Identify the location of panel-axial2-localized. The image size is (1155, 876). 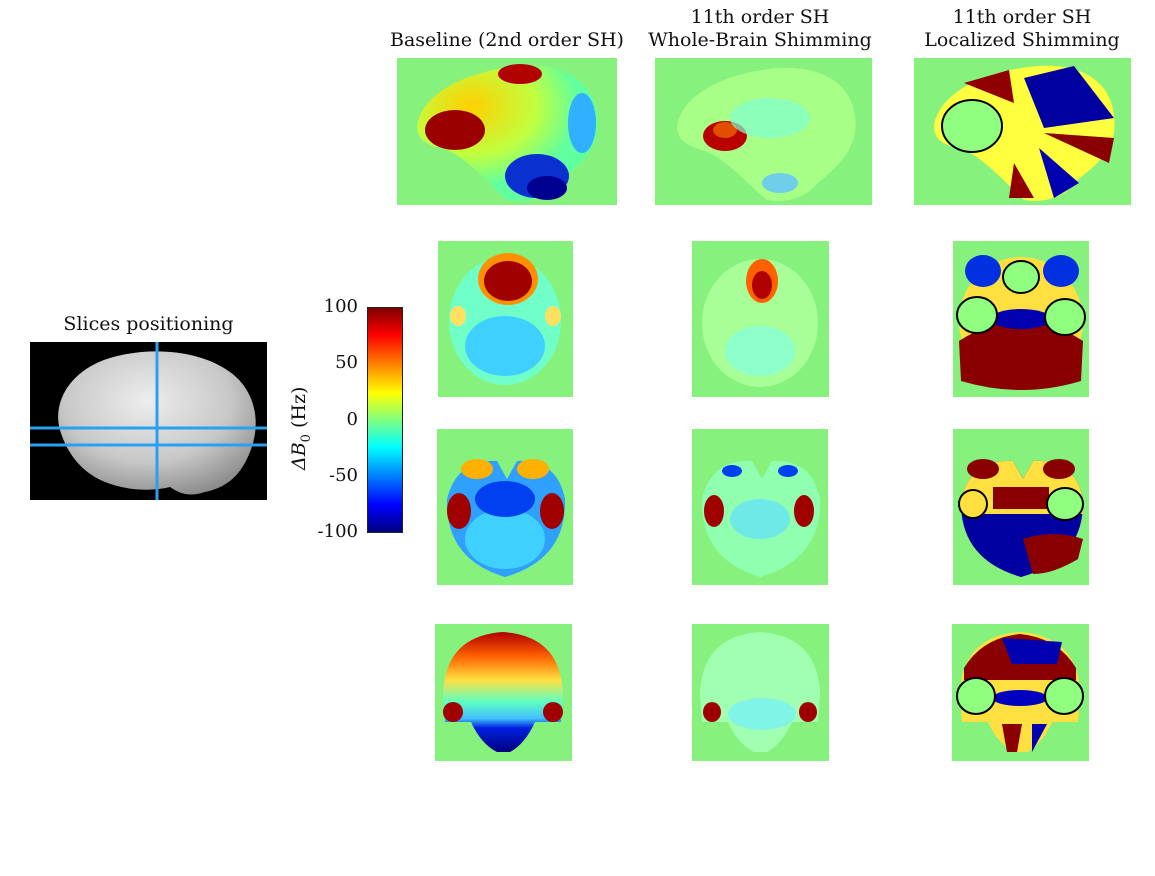
(1021, 507).